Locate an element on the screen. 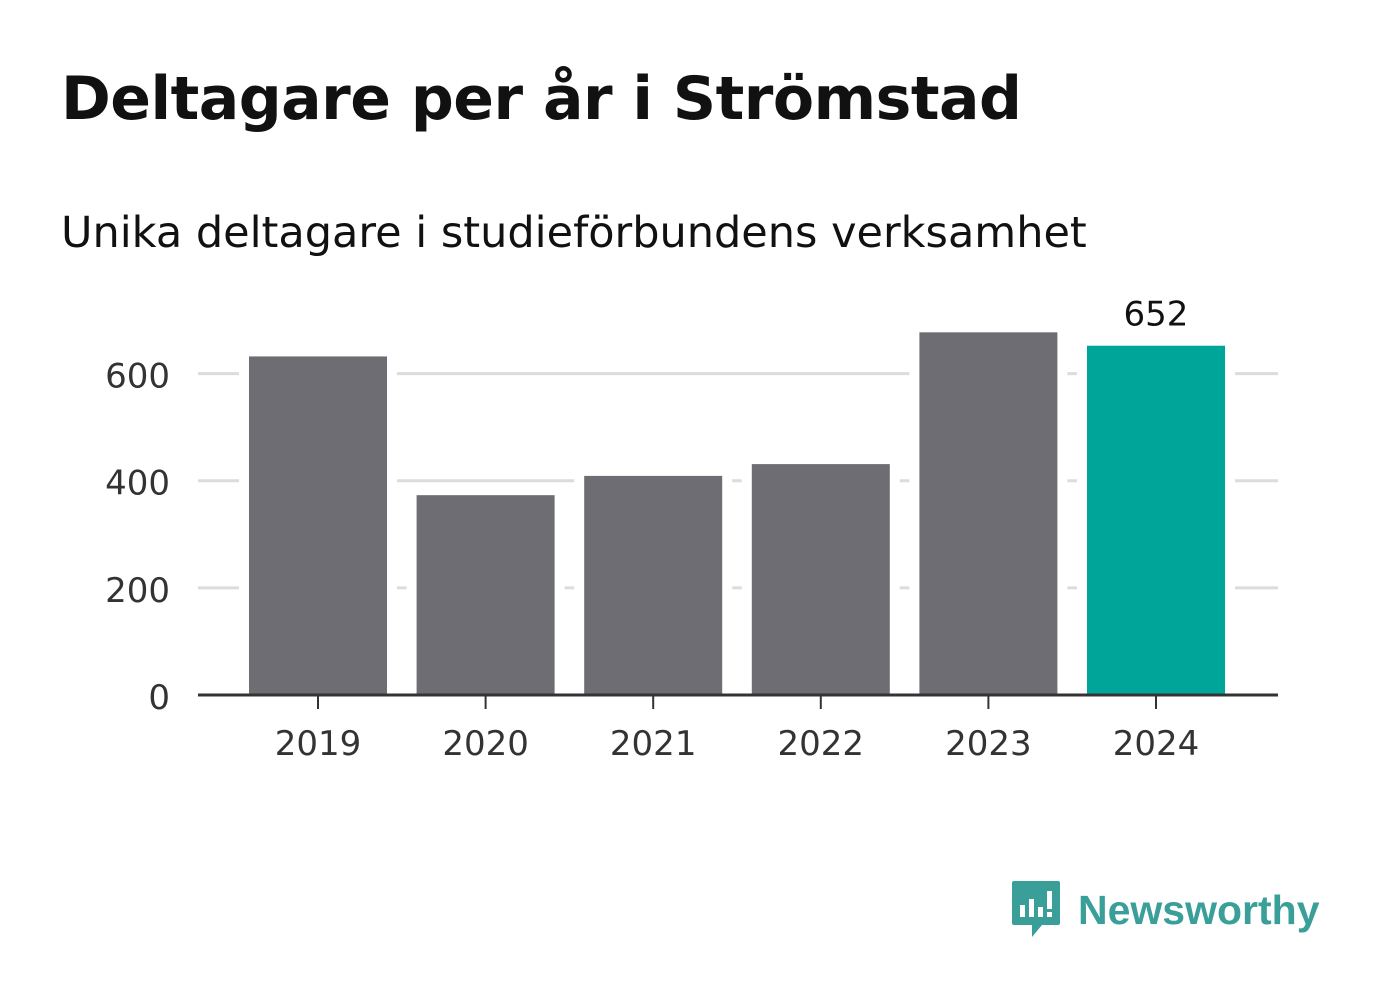  y-tick-label-600: 600 is located at coordinates (137, 377).